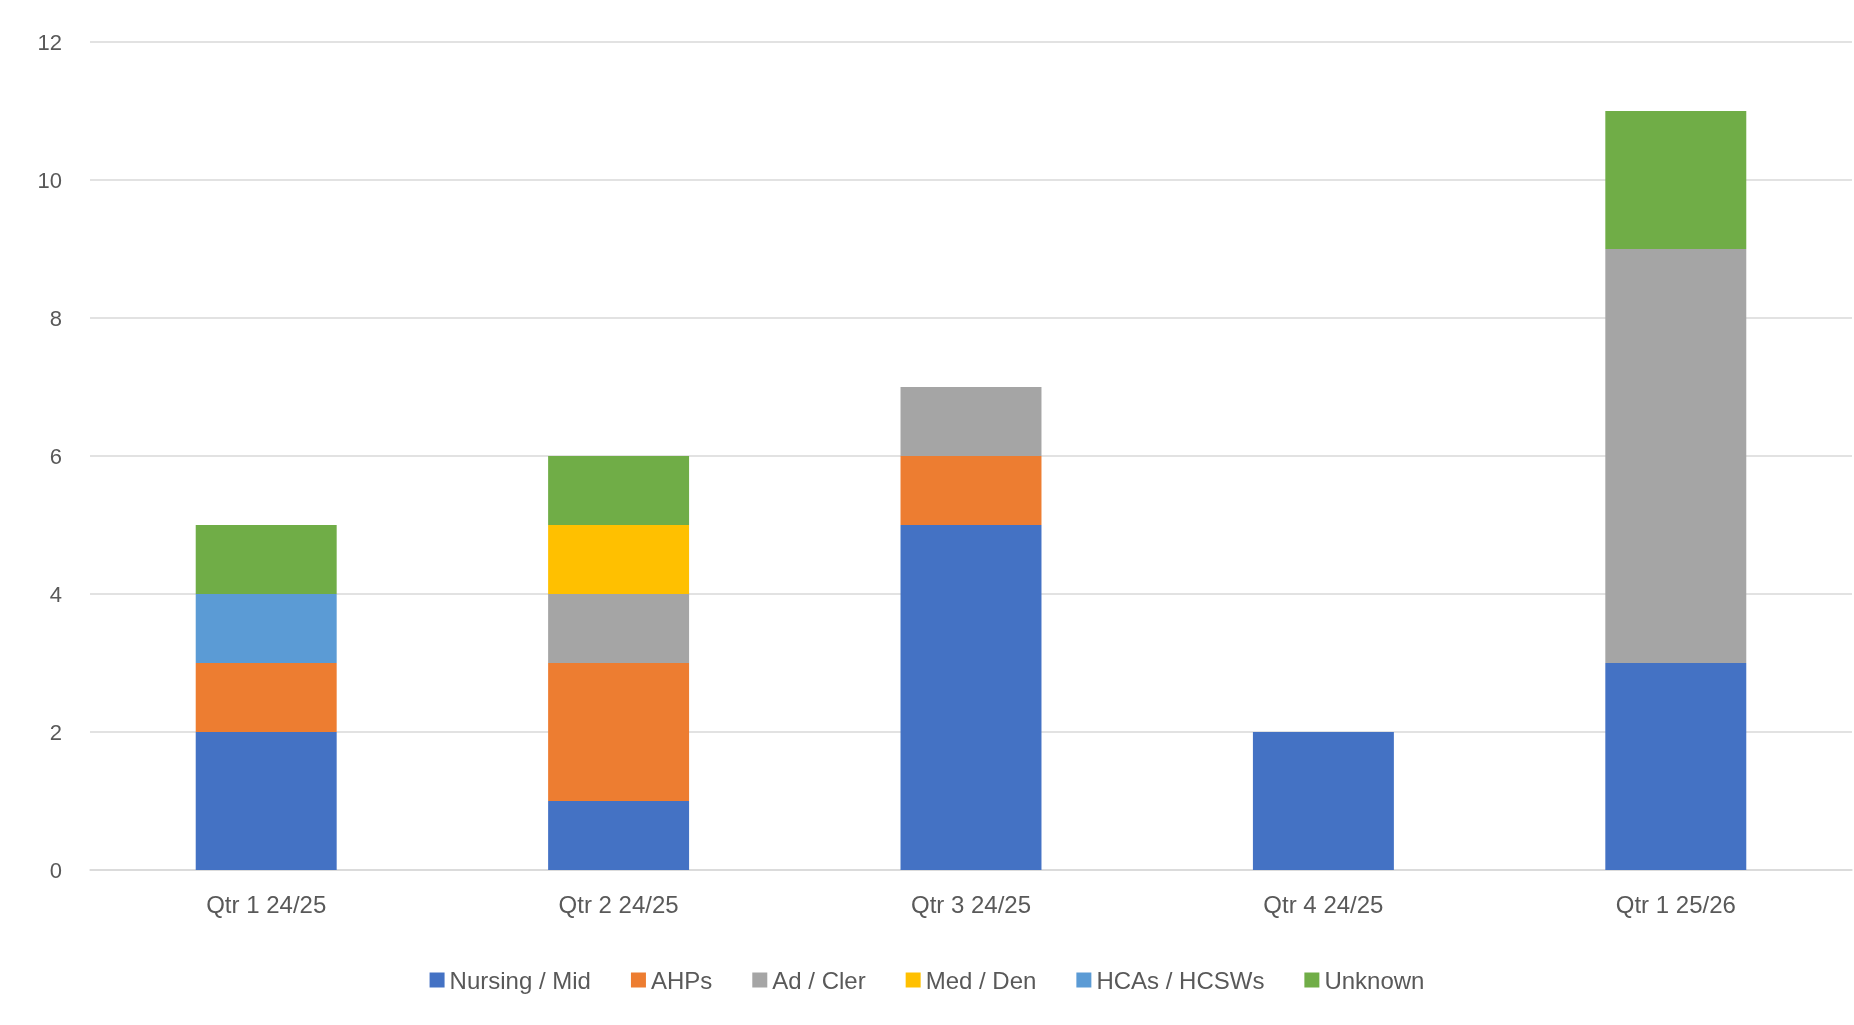 The width and height of the screenshot is (1854, 1025). Describe the element at coordinates (618, 904) in the screenshot. I see `x-tick-label: Qtr 2 24/25` at that location.